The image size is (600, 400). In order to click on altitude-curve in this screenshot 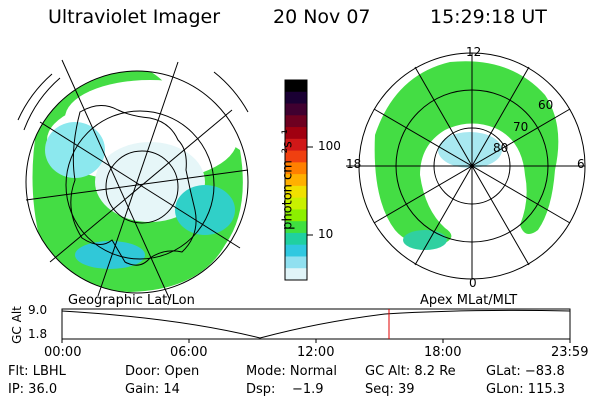, I will do `click(316, 324)`.